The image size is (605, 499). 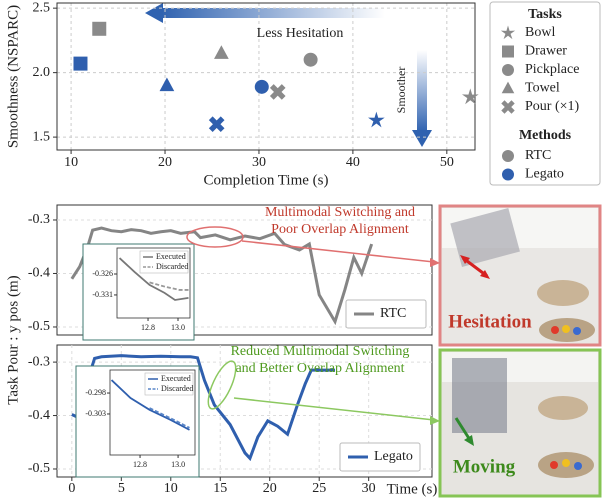 What do you see at coordinates (300, 33) in the screenshot?
I see `annotation: Less Hesitation` at bounding box center [300, 33].